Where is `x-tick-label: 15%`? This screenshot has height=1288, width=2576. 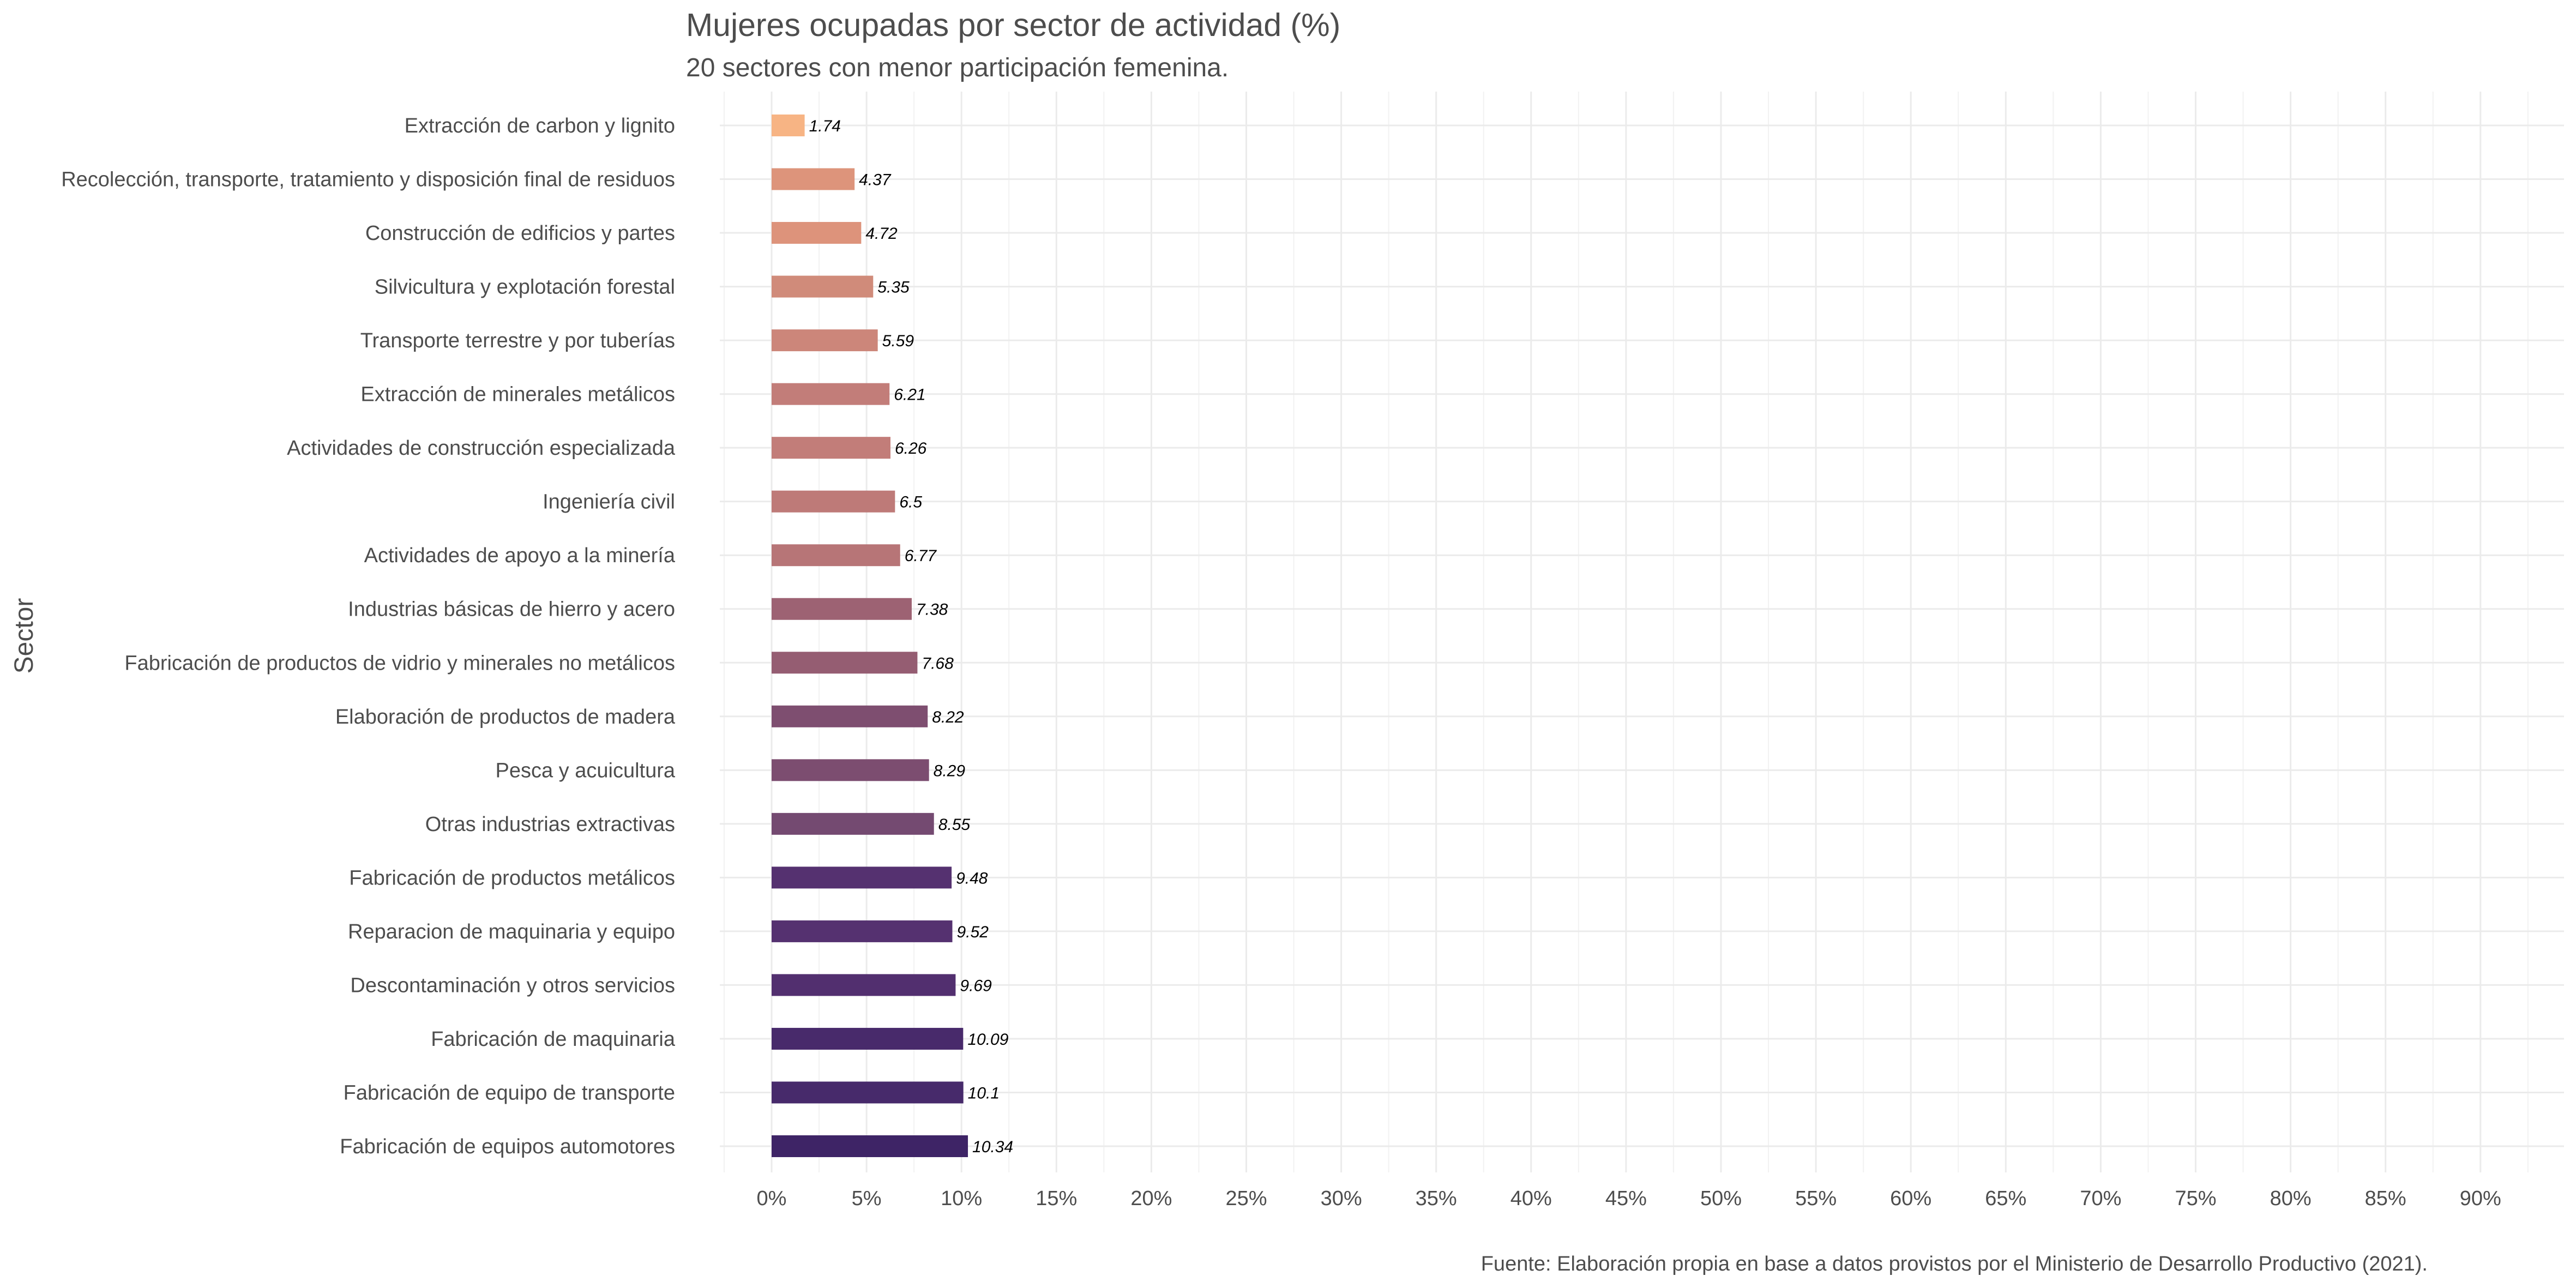 x-tick-label: 15% is located at coordinates (1056, 1198).